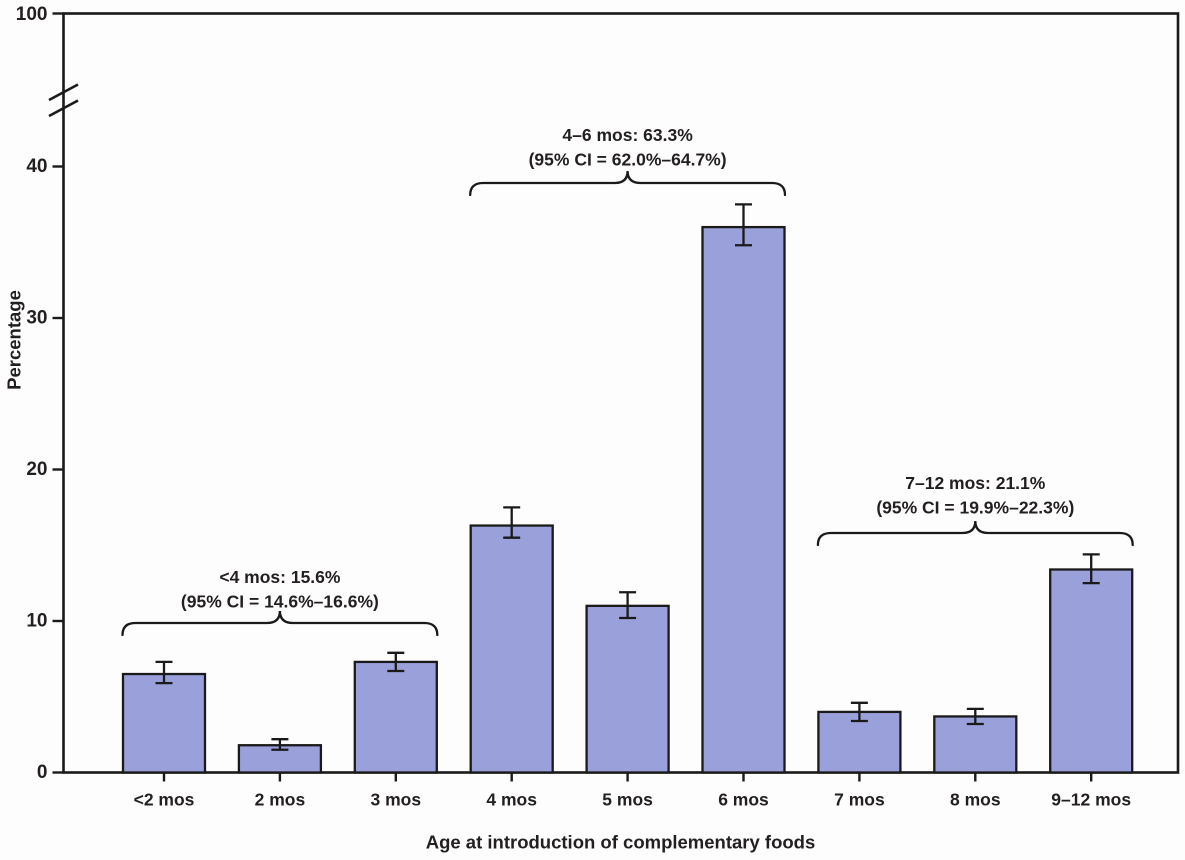 The image size is (1185, 860). What do you see at coordinates (164, 723) in the screenshot?
I see `bar--2-mos` at bounding box center [164, 723].